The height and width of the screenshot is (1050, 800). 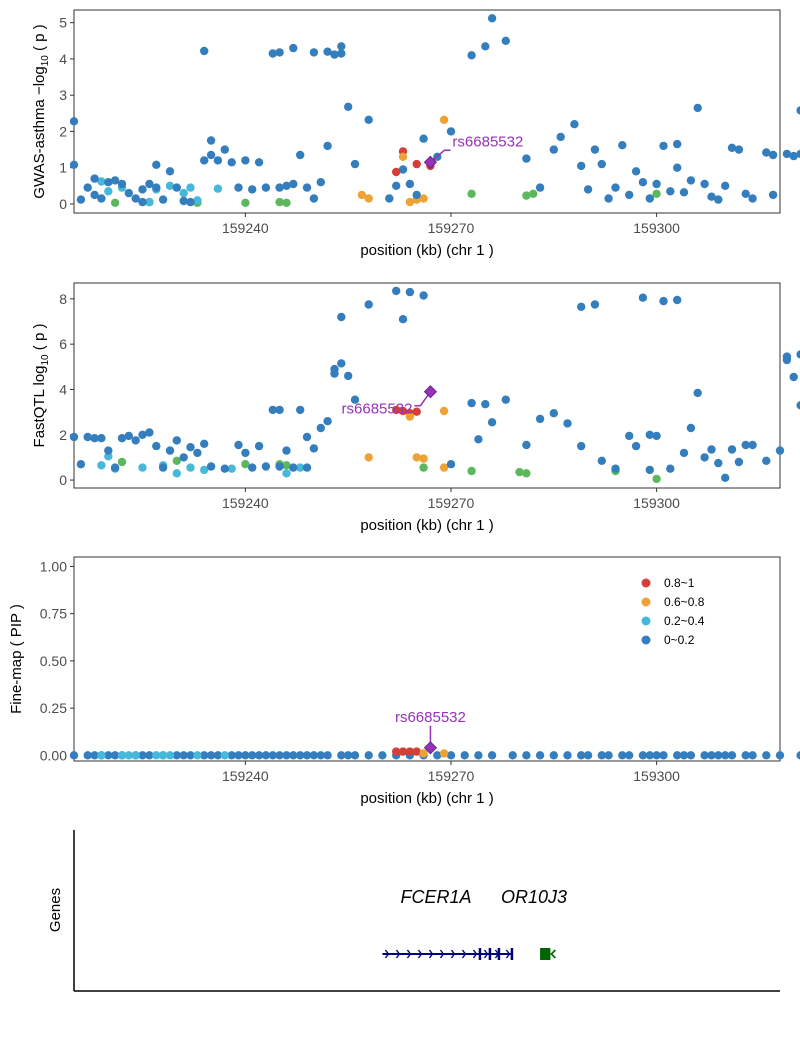 I want to click on x-axis-label: position (kb) (chr 1 ), so click(x=426, y=525).